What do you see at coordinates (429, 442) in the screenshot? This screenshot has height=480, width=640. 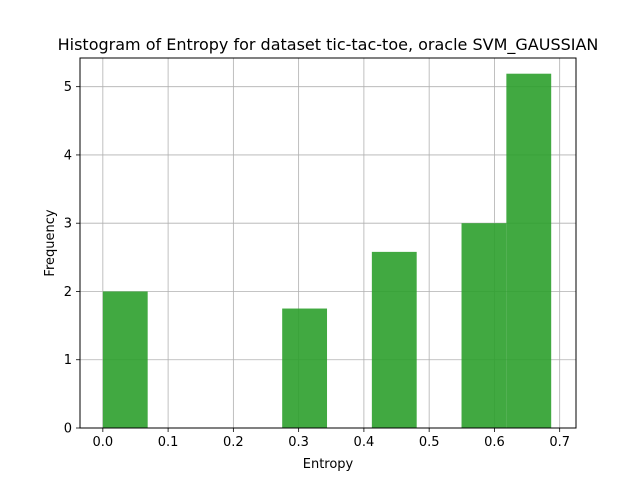 I see `x-tick-label: 0.5` at bounding box center [429, 442].